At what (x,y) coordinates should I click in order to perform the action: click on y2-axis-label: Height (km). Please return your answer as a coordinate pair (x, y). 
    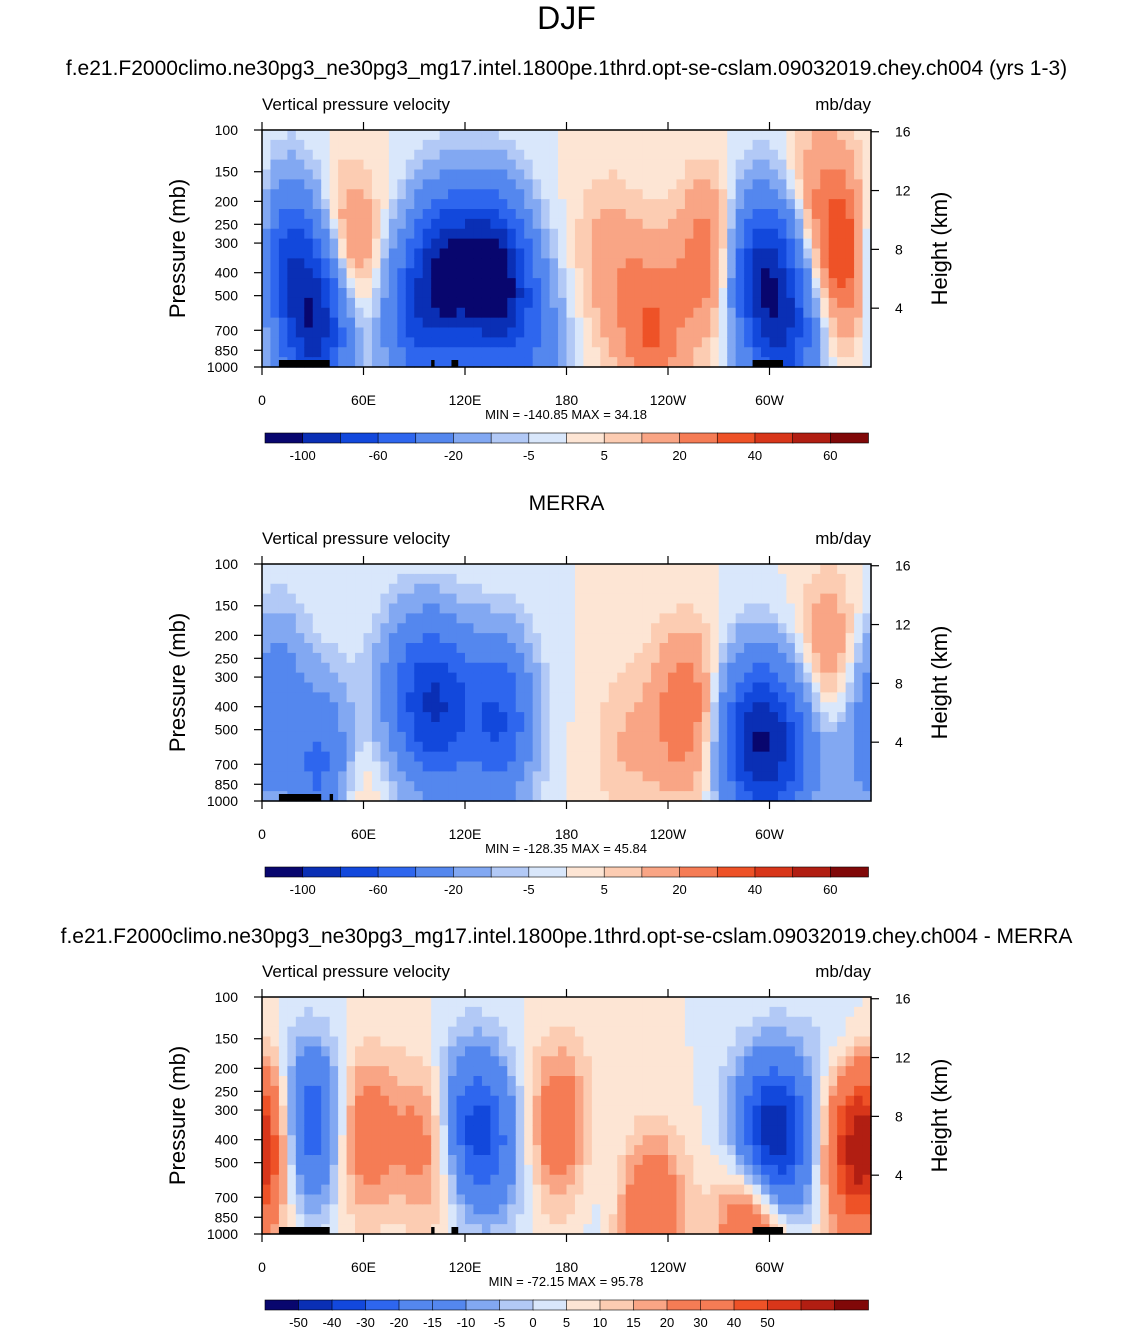
    Looking at the image, I should click on (939, 683).